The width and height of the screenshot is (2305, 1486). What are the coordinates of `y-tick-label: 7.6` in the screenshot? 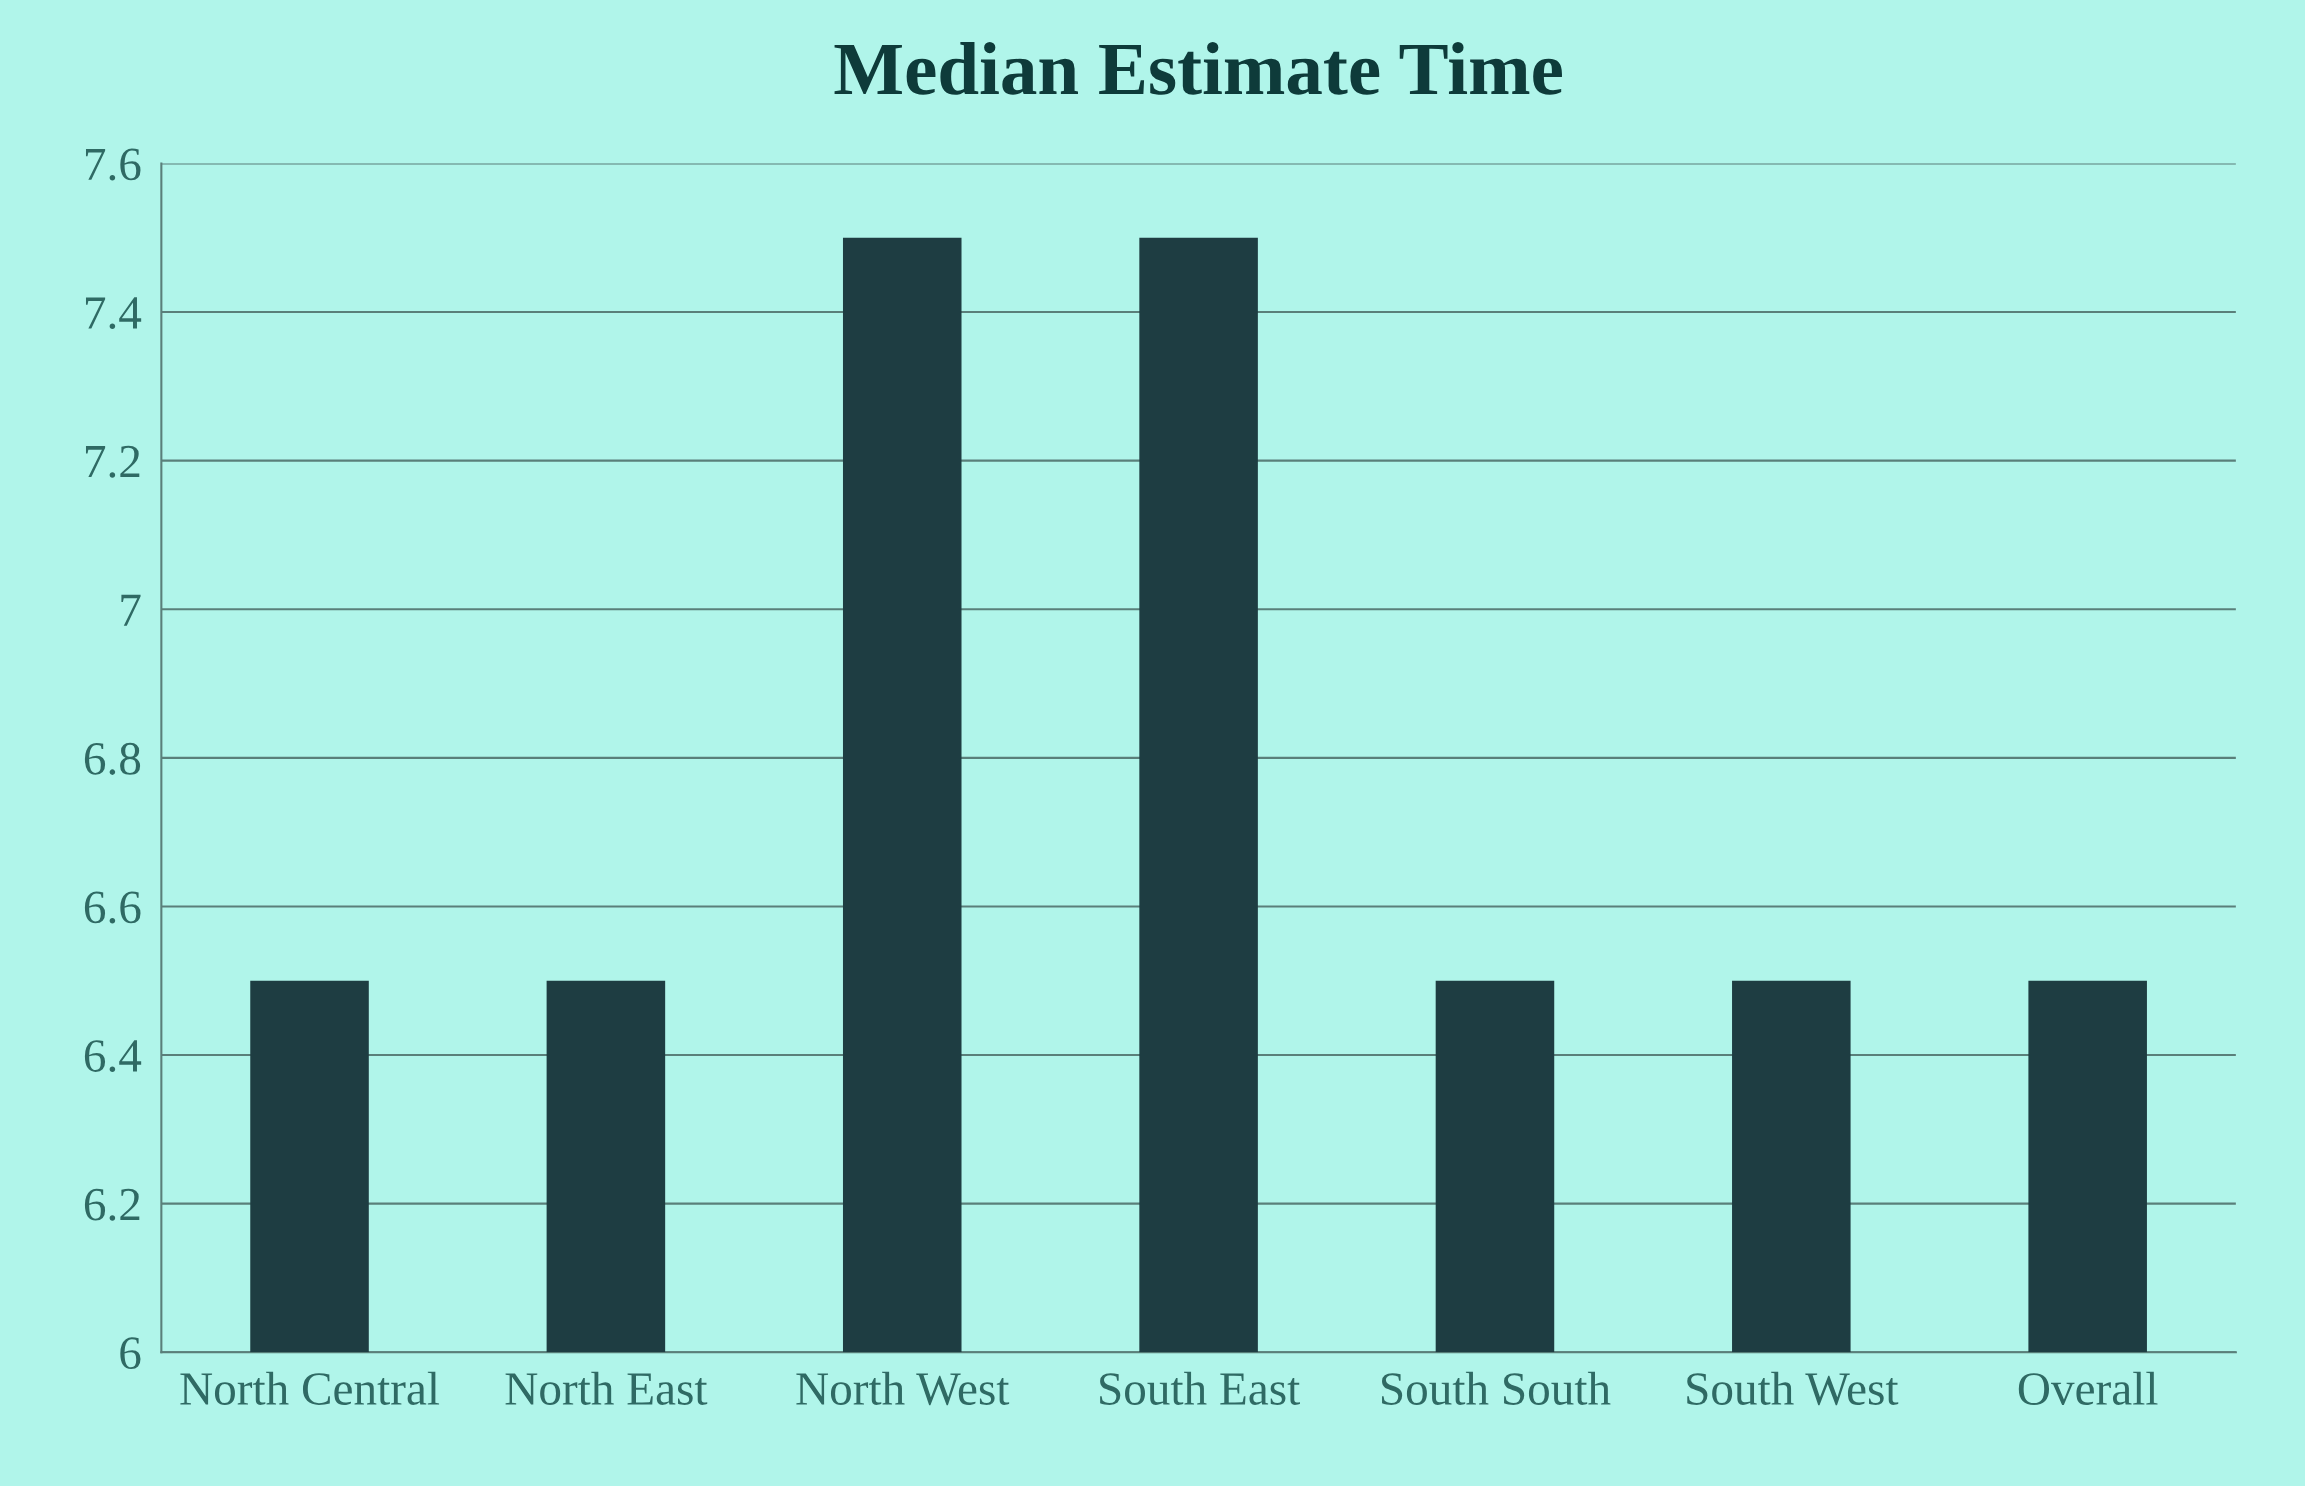 It's located at (113, 164).